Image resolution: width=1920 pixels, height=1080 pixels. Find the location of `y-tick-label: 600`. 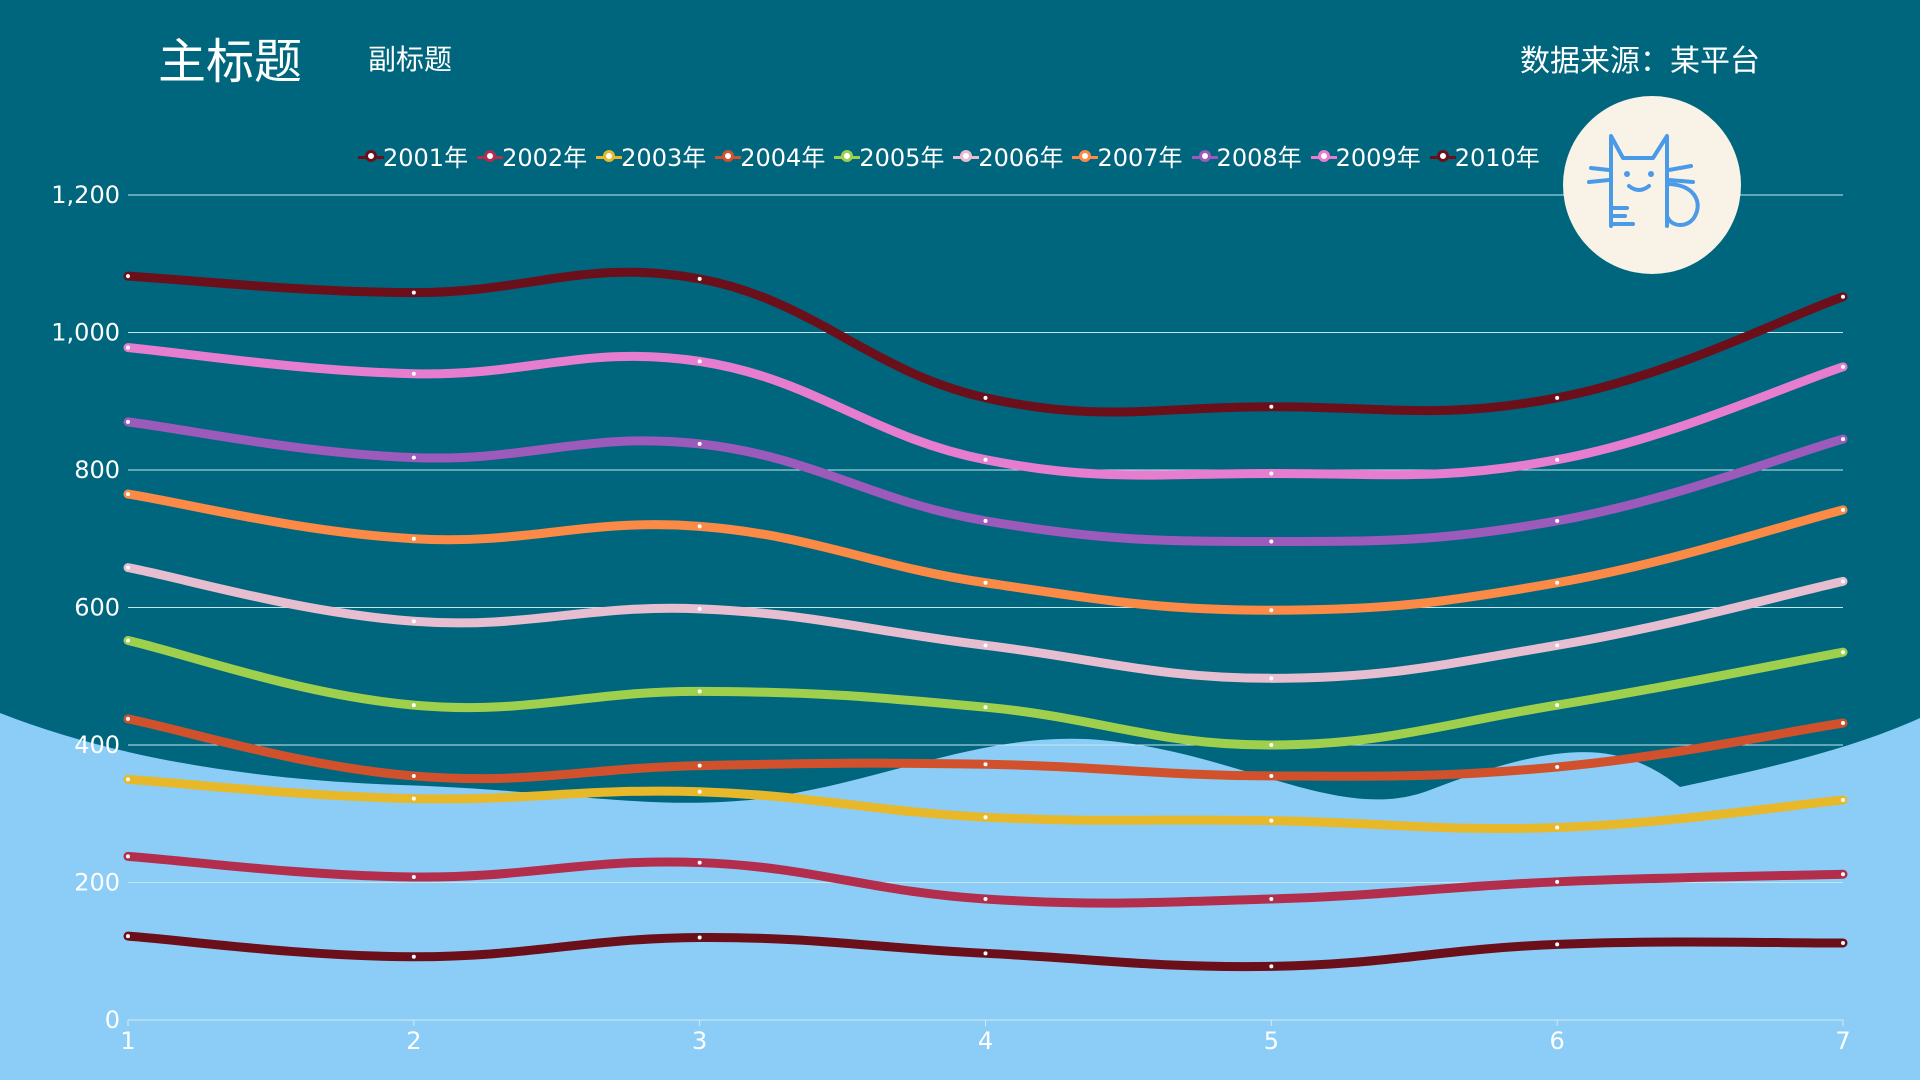

y-tick-label: 600 is located at coordinates (97, 608).